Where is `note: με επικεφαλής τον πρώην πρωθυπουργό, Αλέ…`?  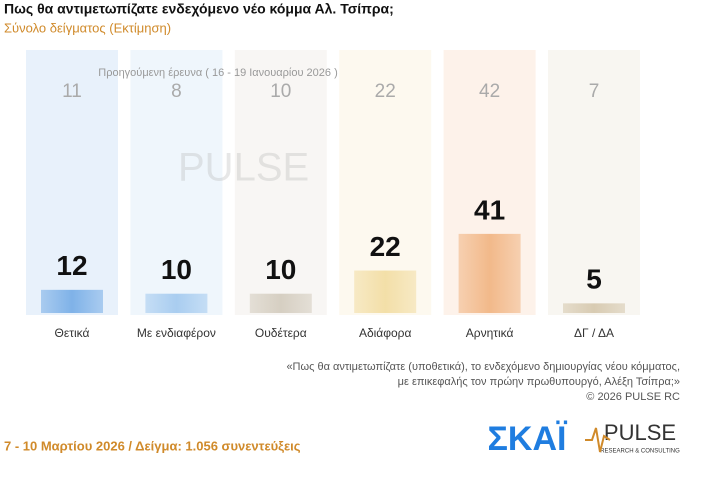
note: με επικεφαλής τον πρώην πρωθυπουργό, Αλέ… is located at coordinates (539, 382).